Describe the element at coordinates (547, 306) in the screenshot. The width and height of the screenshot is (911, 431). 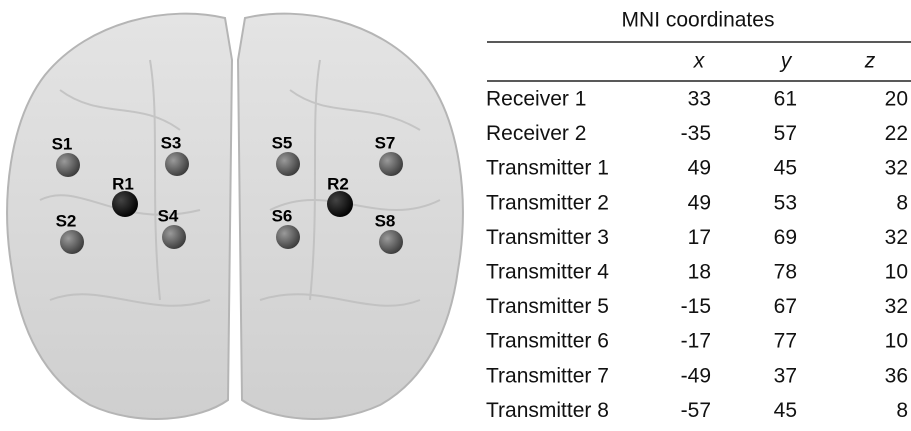
I see `row-label: Transmitter 5` at that location.